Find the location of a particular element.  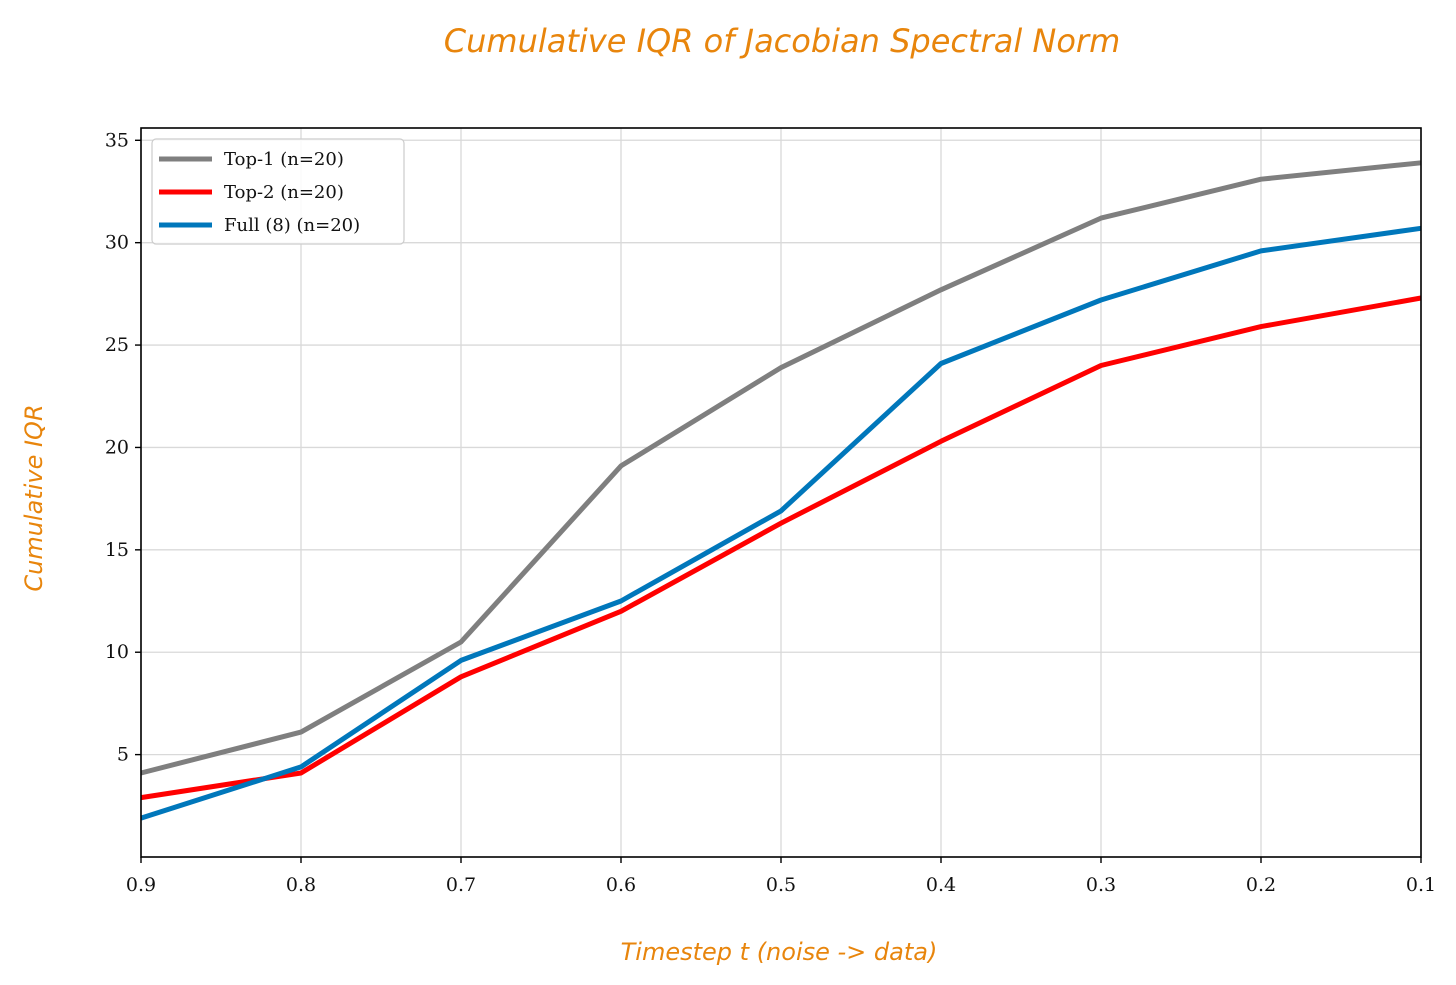

y-tick-label: 15 is located at coordinates (117, 550).